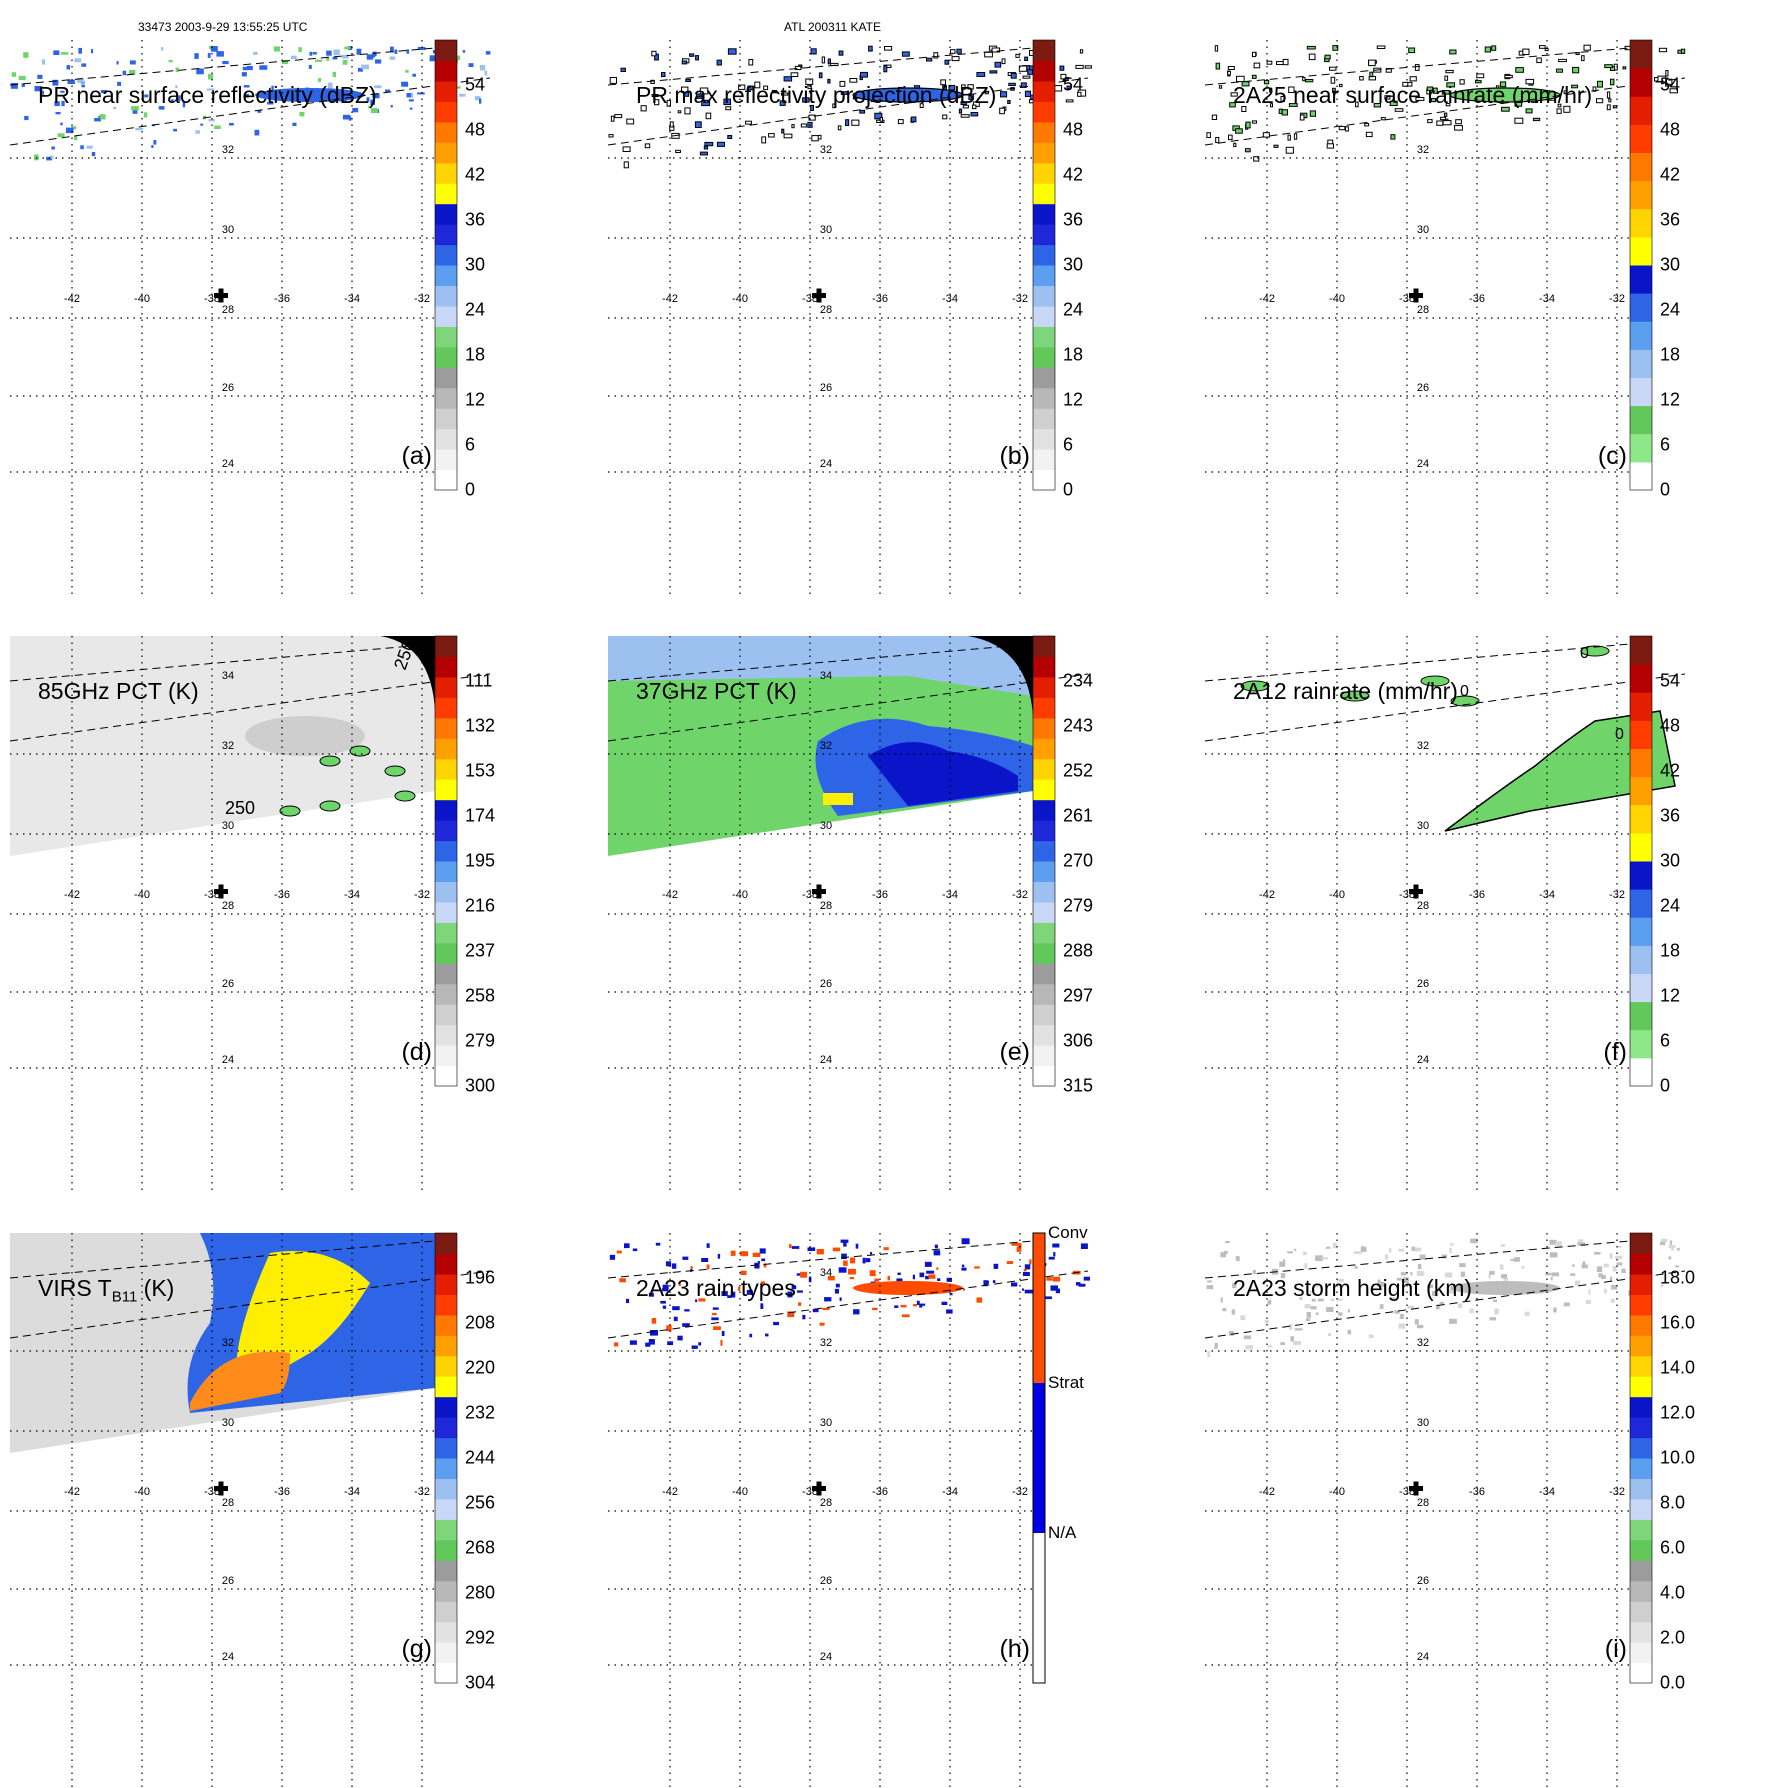 This screenshot has height=1788, width=1771. What do you see at coordinates (422, 1492) in the screenshot?
I see `longitude-tick-label: -32` at bounding box center [422, 1492].